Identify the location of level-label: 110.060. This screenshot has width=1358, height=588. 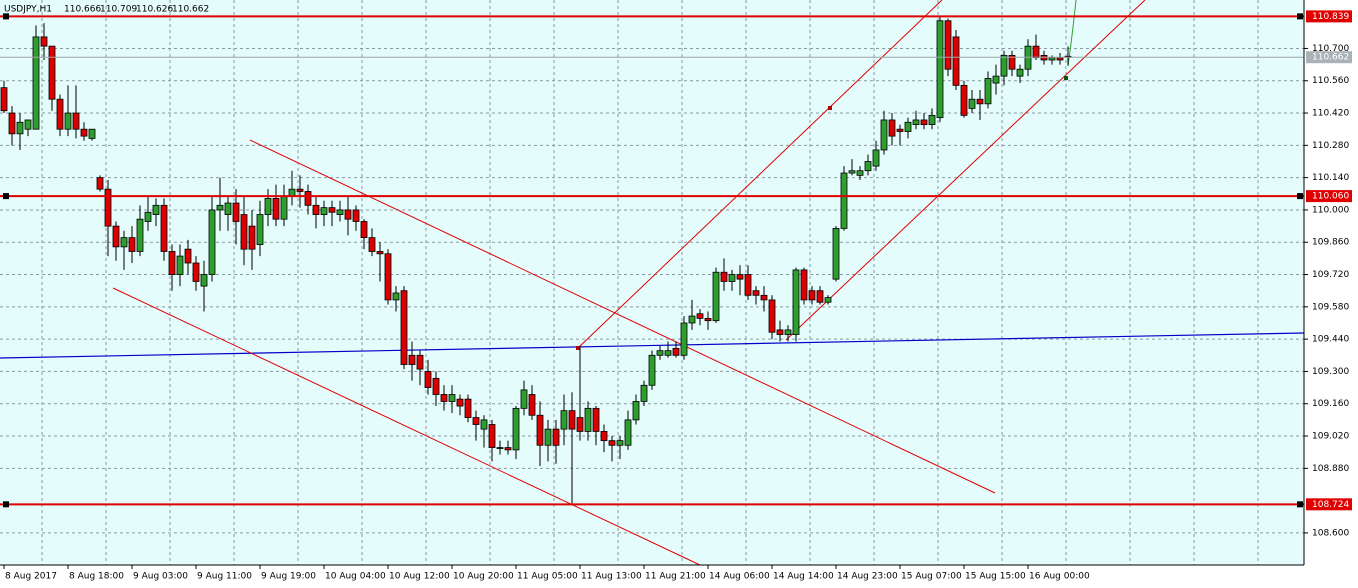
(1330, 197).